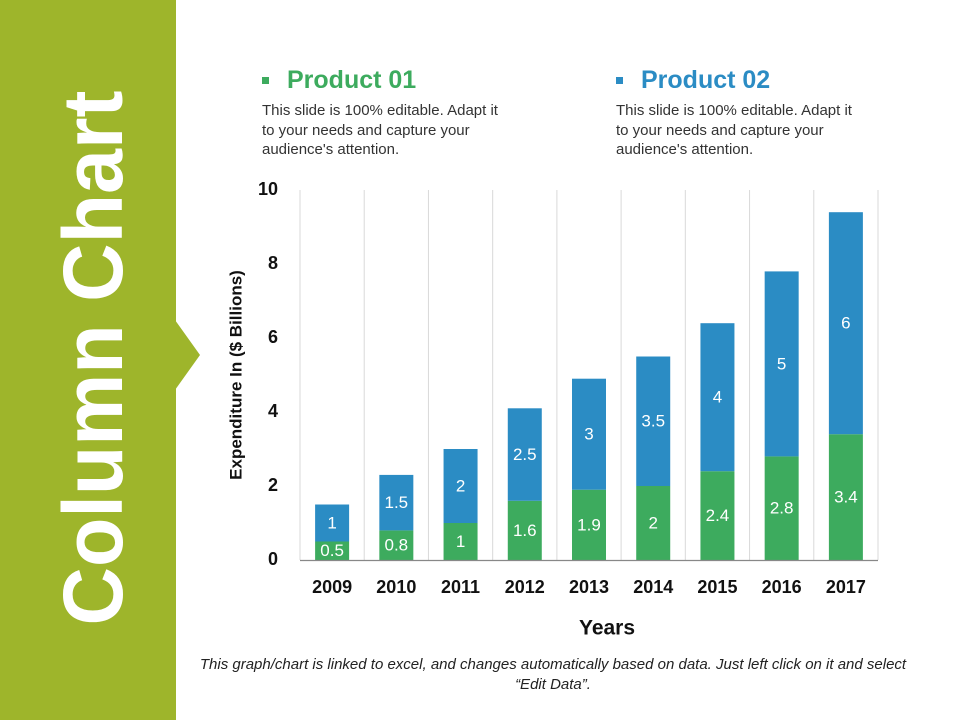 The height and width of the screenshot is (720, 960). Describe the element at coordinates (187, 355) in the screenshot. I see `side-panel-notch` at that location.